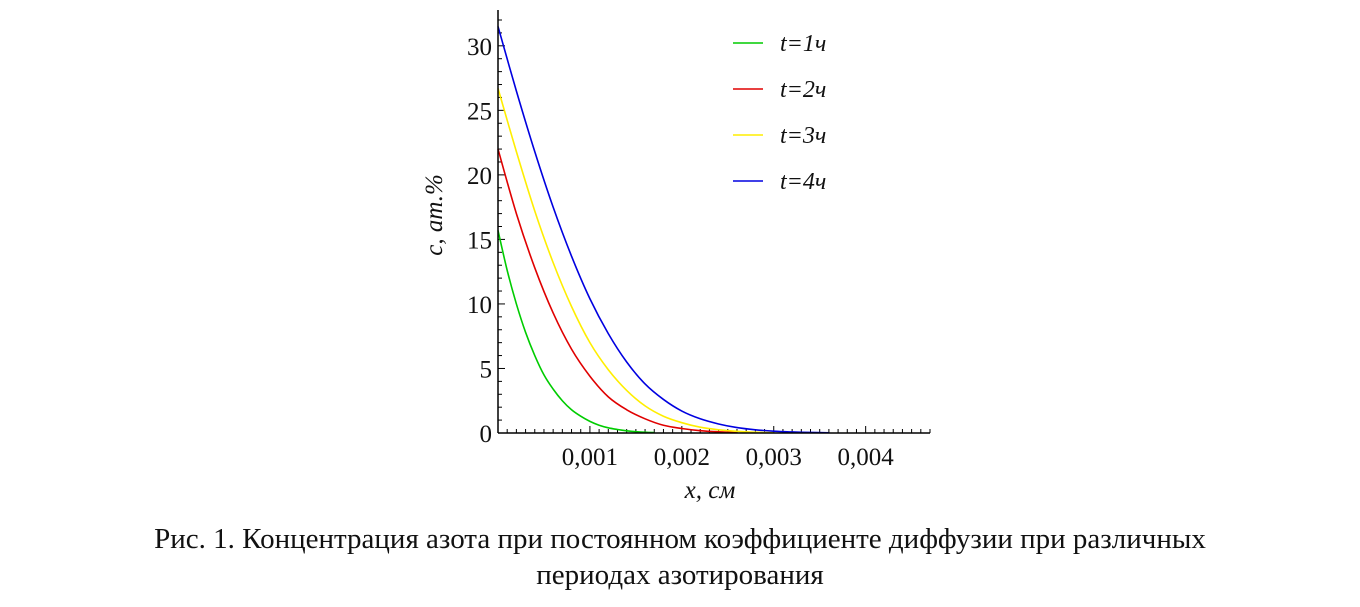 The height and width of the screenshot is (607, 1360). What do you see at coordinates (590, 457) in the screenshot?
I see `x-tick-label: 0,001` at bounding box center [590, 457].